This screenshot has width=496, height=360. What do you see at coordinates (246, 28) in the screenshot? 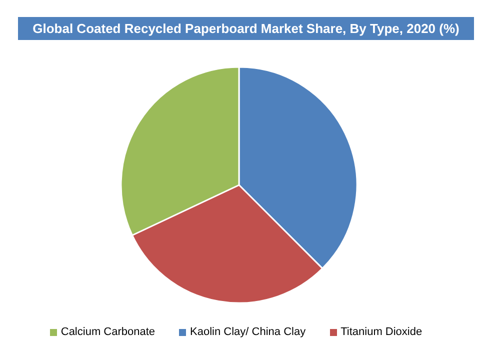
I see `chart-title: Global Coated Recycled Paperboard Market Share, By Type, 2020 (%)` at bounding box center [246, 28].